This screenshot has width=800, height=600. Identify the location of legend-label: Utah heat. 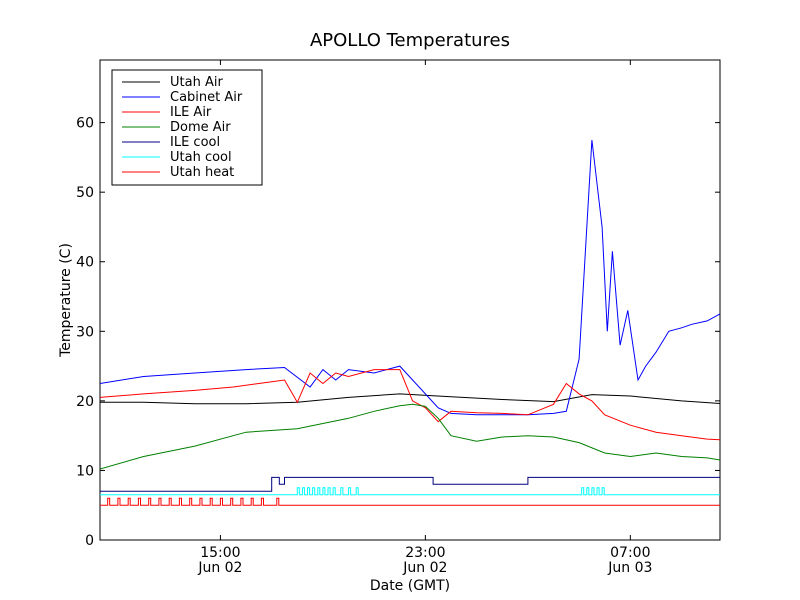
(202, 172).